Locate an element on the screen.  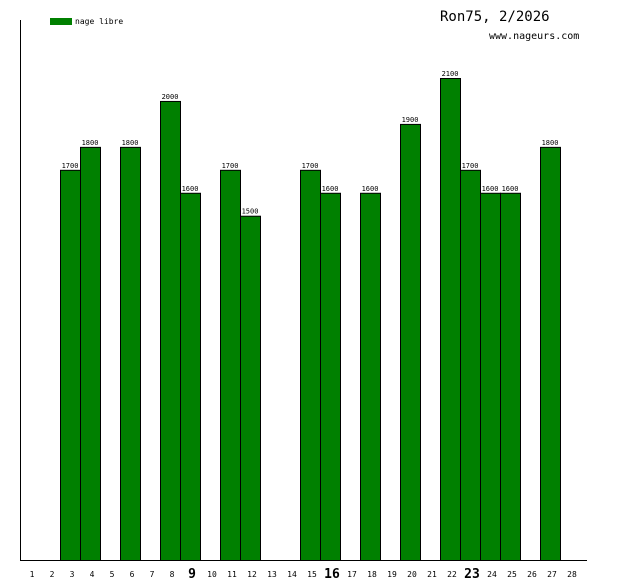
x-tick-label: 4 is located at coordinates (92, 574).